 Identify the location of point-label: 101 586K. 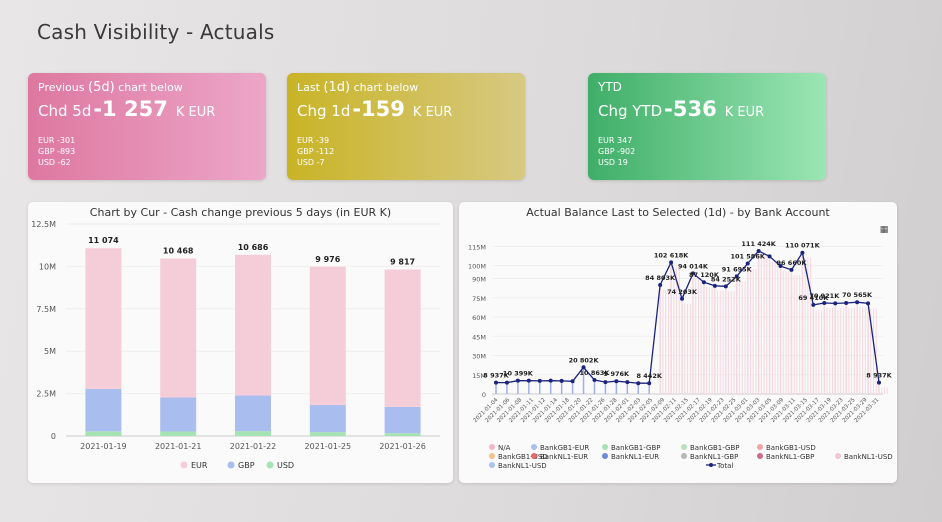
(747, 256).